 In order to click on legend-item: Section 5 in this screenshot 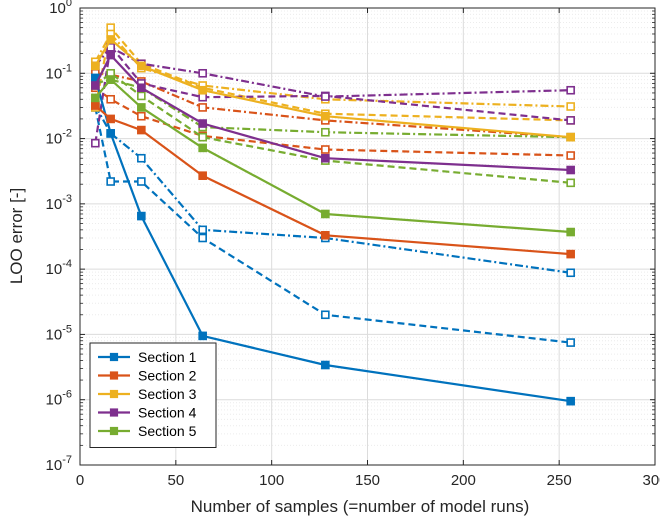, I will do `click(147, 431)`.